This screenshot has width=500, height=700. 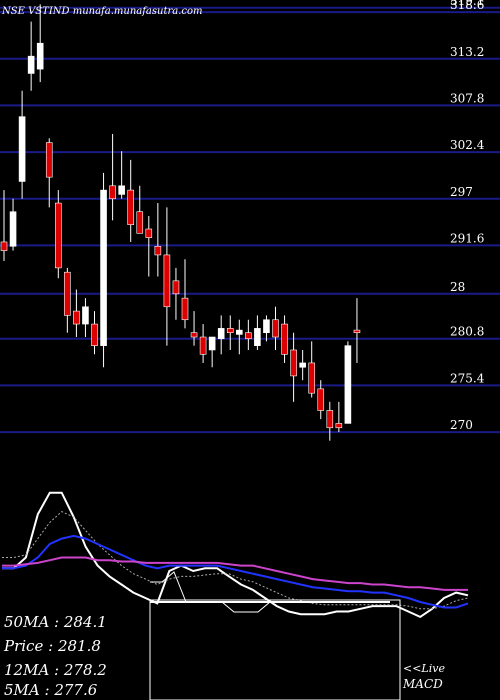 I want to click on stat-12ma: 12MA : 278.2, so click(x=55, y=670).